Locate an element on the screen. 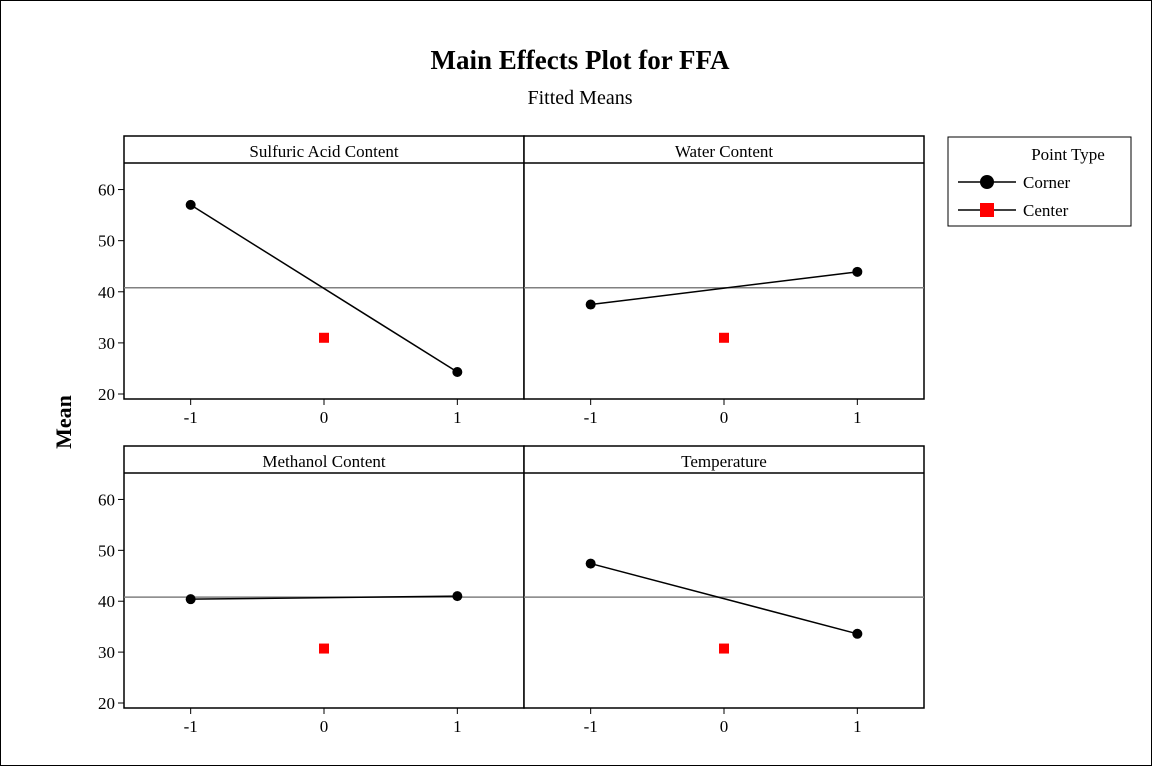 The width and height of the screenshot is (1152, 767). panel-title: Water Content is located at coordinates (724, 151).